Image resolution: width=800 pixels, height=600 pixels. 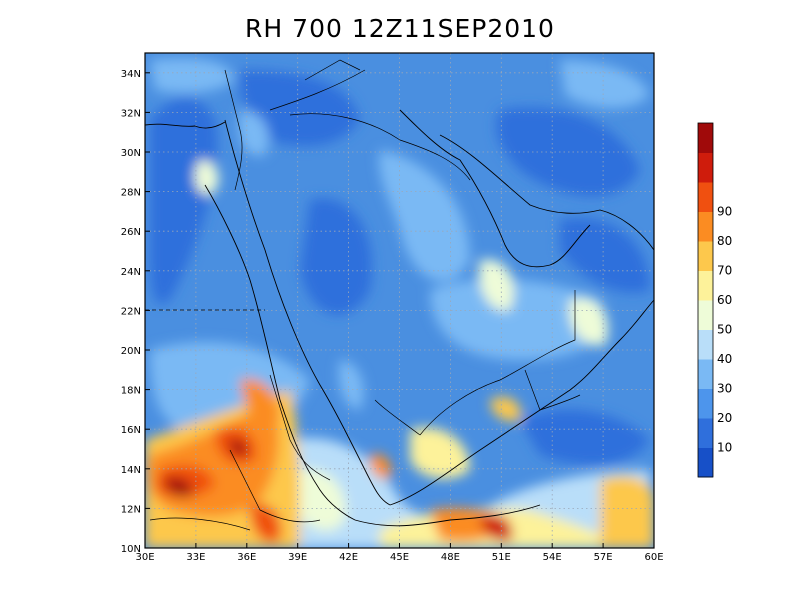 What do you see at coordinates (297, 557) in the screenshot?
I see `lon-label: 39E` at bounding box center [297, 557].